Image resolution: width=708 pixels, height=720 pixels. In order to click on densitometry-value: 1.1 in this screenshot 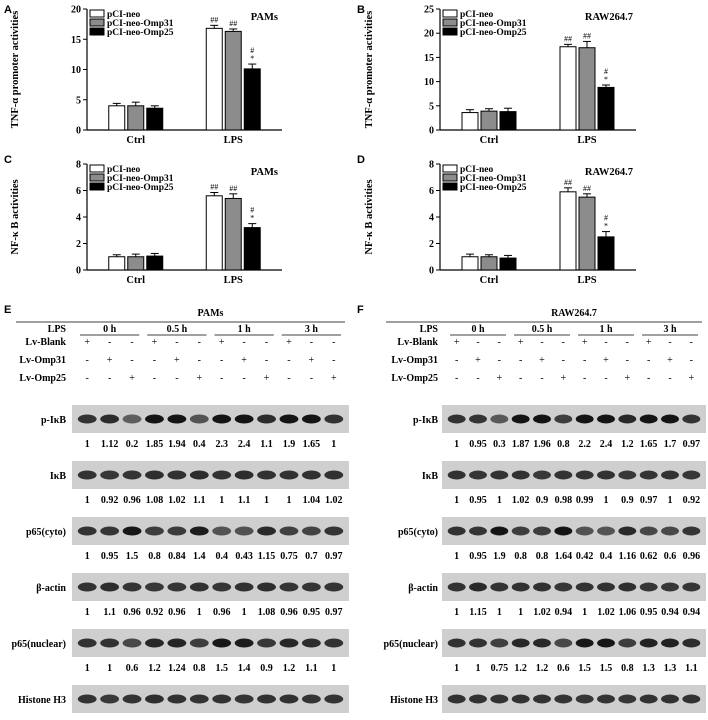, I will do `click(266, 444)`.